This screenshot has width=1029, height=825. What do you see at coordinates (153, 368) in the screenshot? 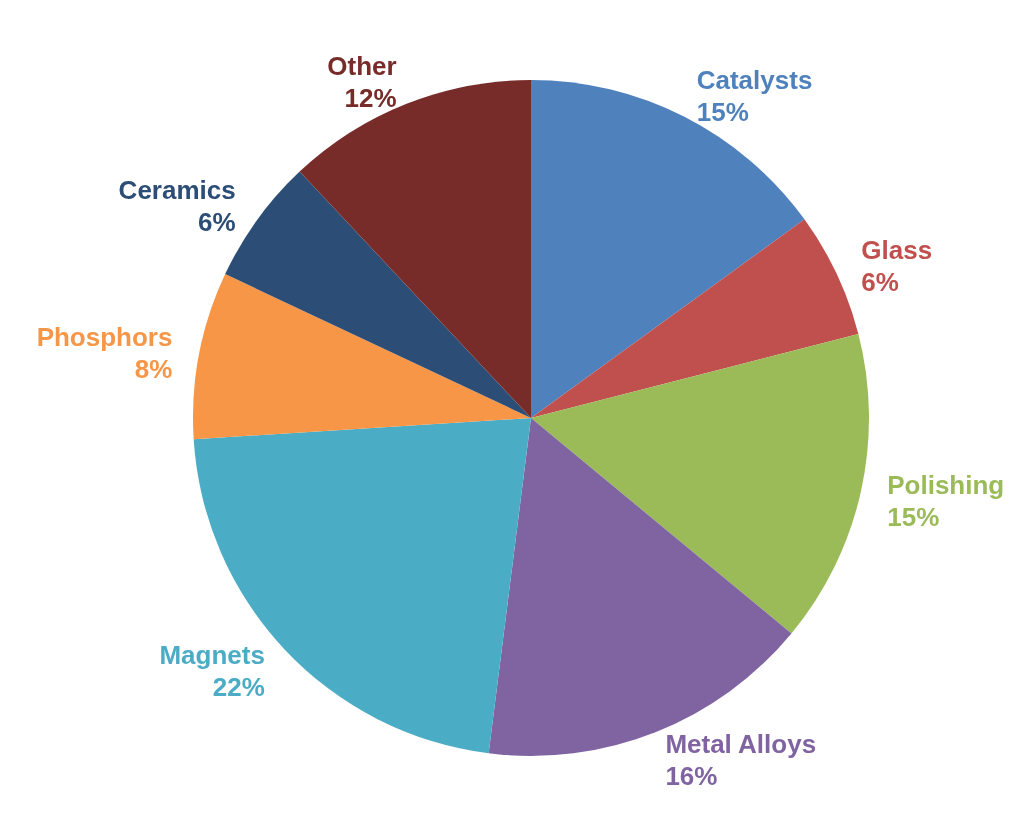
I see `data-label: 8%` at bounding box center [153, 368].